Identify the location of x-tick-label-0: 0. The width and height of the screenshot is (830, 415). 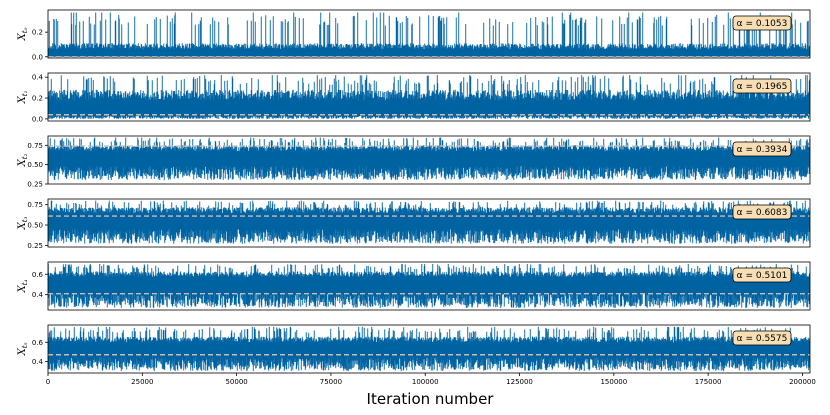
(48, 382).